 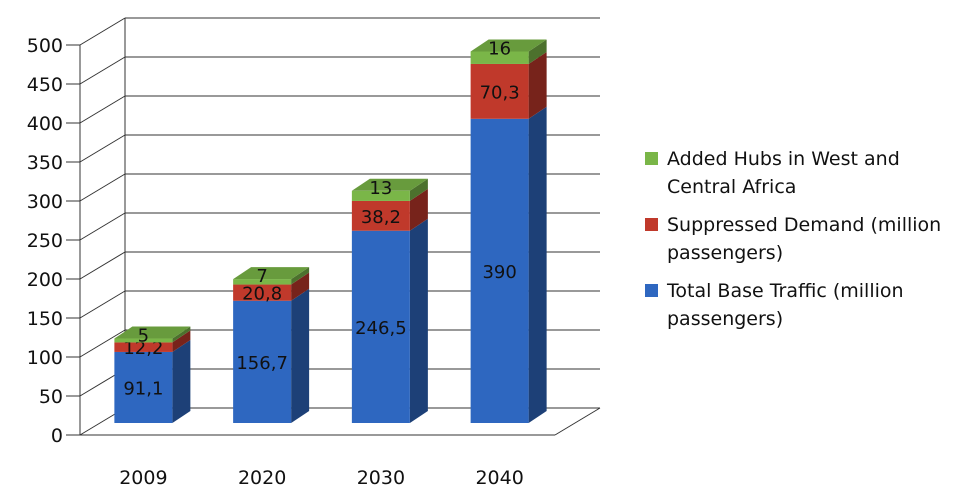 What do you see at coordinates (785, 291) in the screenshot?
I see `legend-label-total-base-traffic-line1: Total Base Traffic (million` at bounding box center [785, 291].